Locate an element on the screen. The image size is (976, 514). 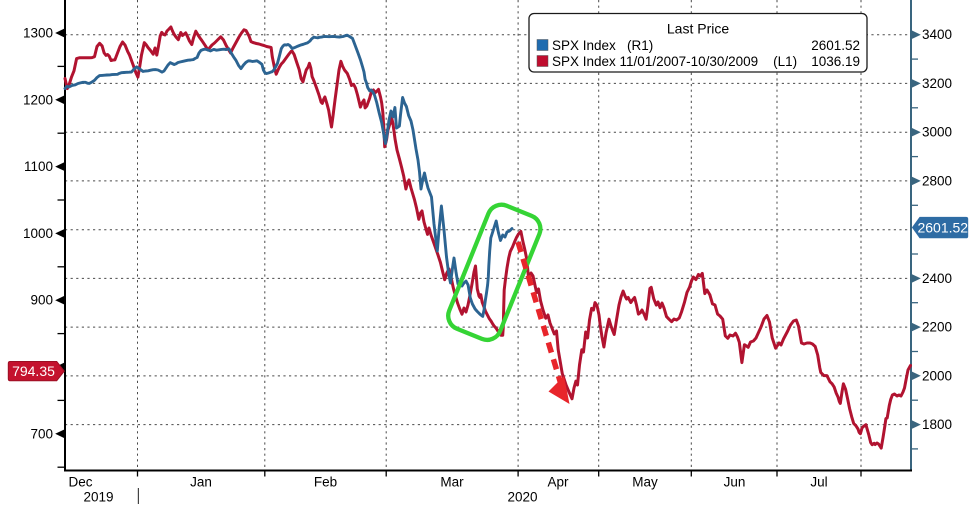
svg-text: 2400 is located at coordinates (937, 278).